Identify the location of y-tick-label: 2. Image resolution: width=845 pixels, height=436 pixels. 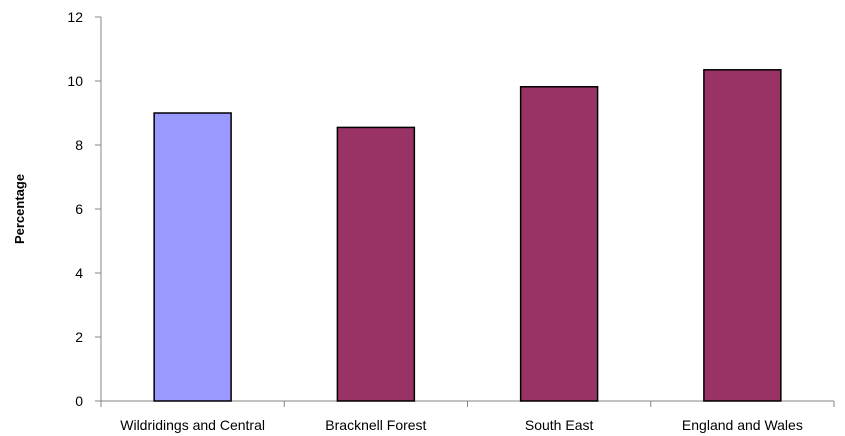
(79, 337).